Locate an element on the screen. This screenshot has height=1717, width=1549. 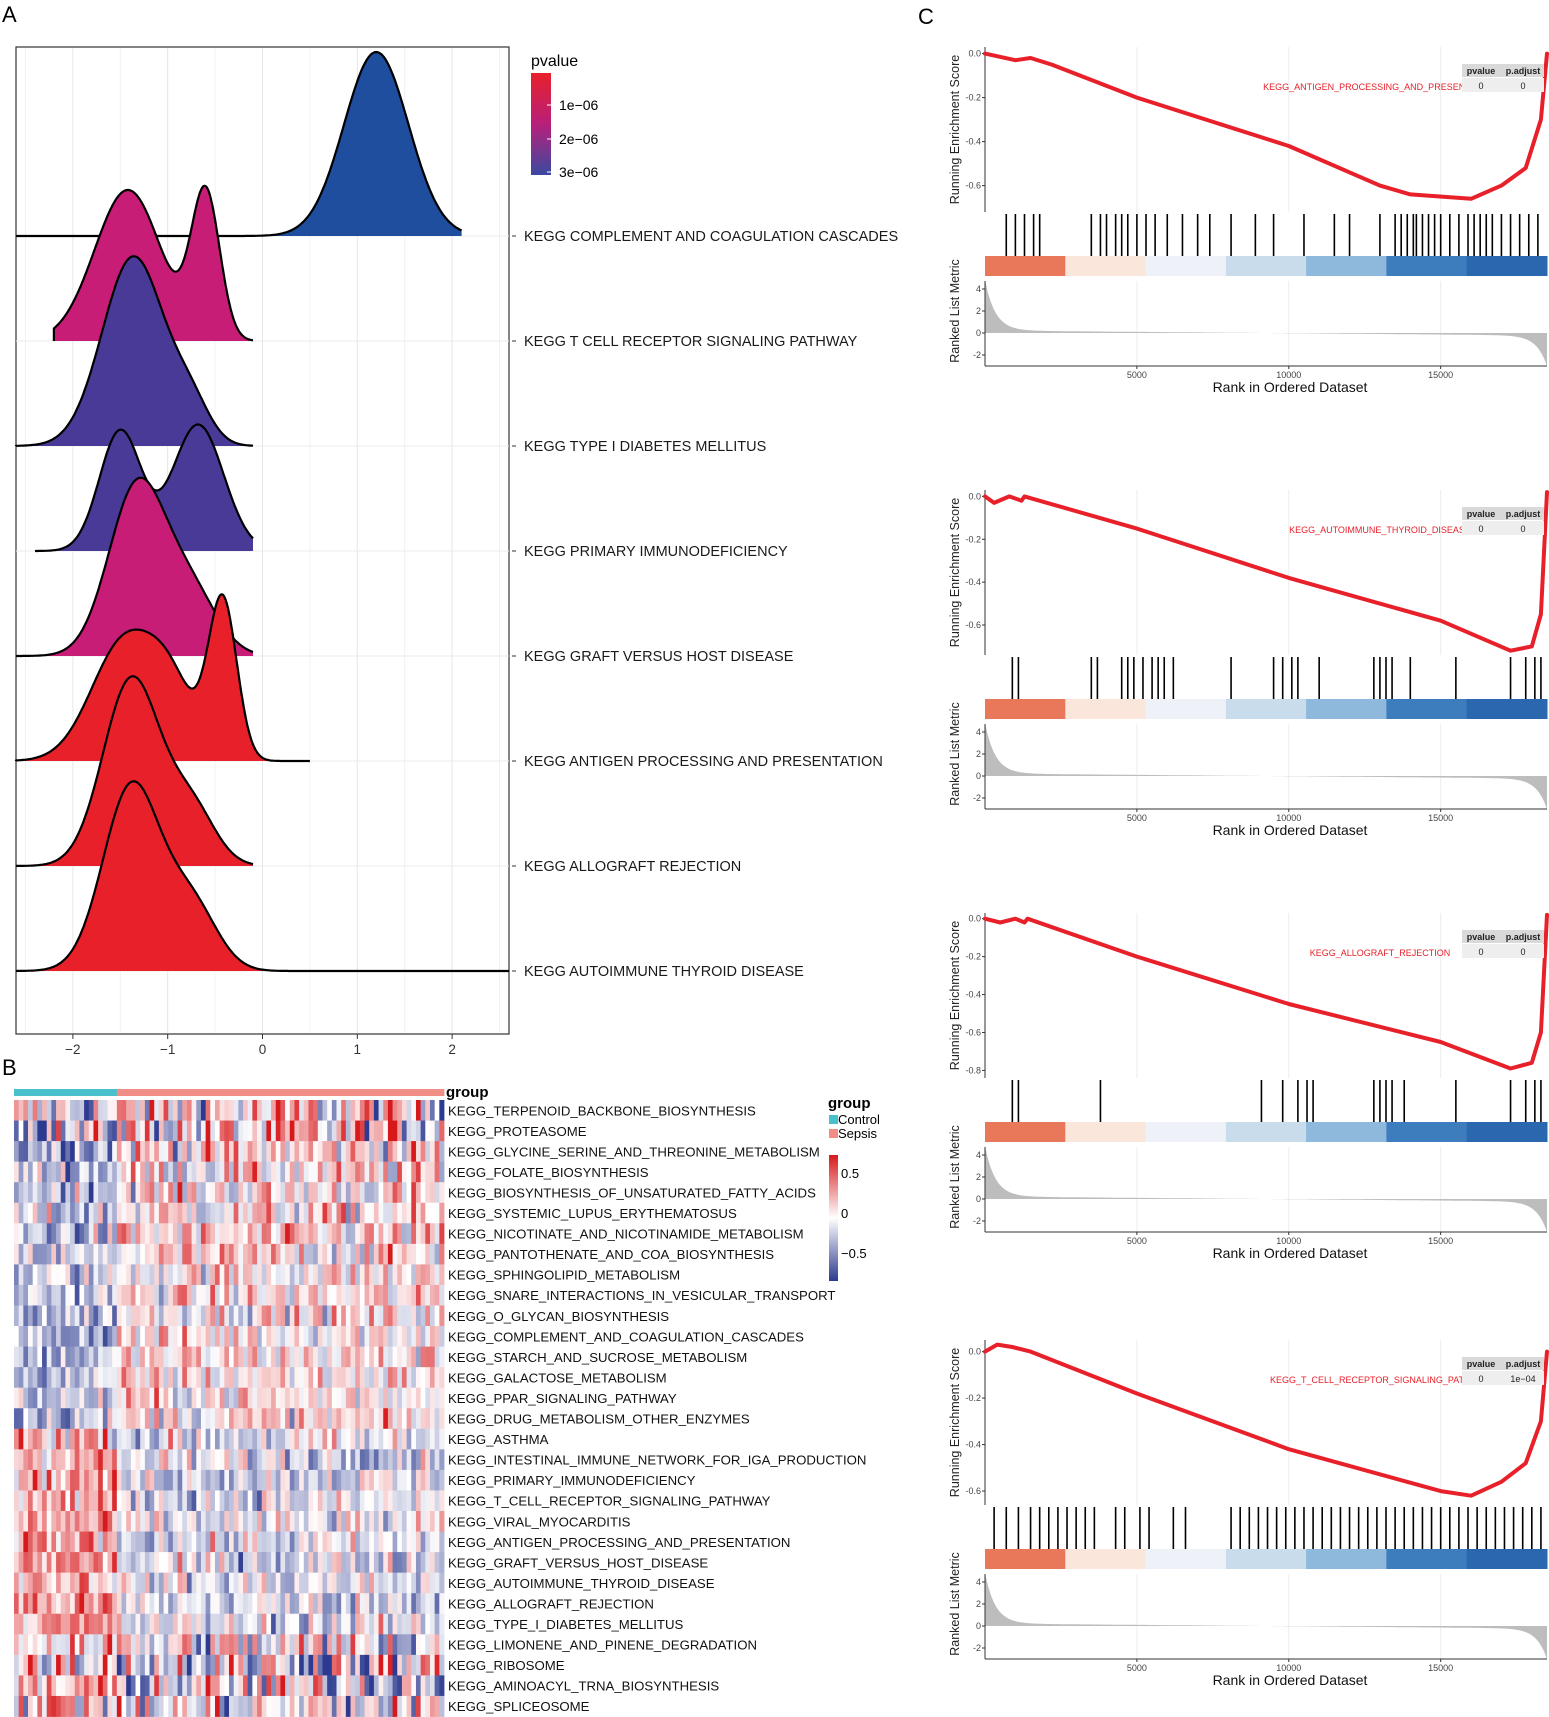
gsea-metric-tick-label: 2 is located at coordinates (978, 311).